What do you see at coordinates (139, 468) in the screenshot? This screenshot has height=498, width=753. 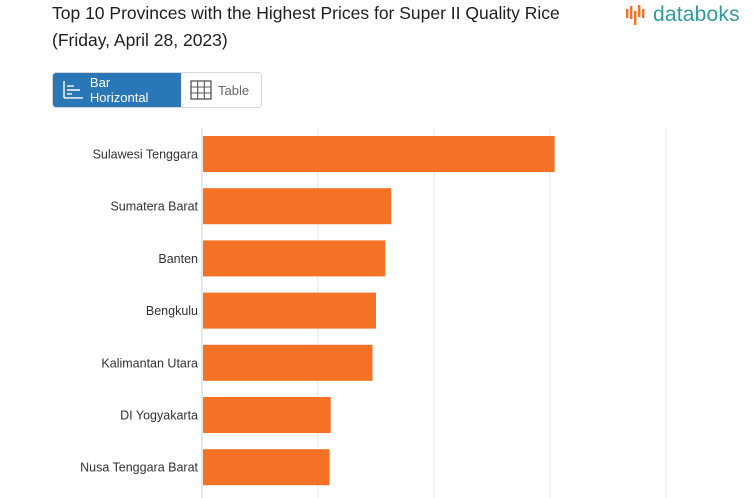 I see `category-label: Nusa Tenggara Barat` at bounding box center [139, 468].